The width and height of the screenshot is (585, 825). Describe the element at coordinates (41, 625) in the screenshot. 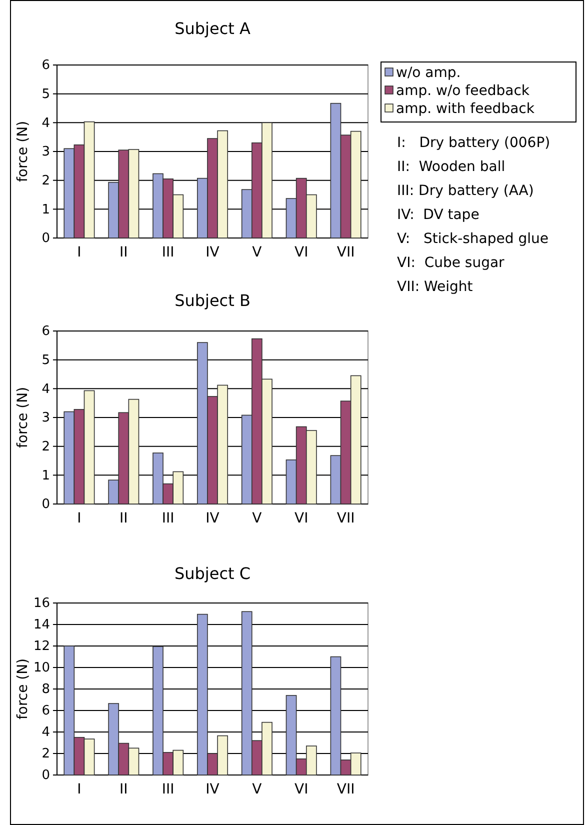

I see `y-tick-label: 14` at that location.